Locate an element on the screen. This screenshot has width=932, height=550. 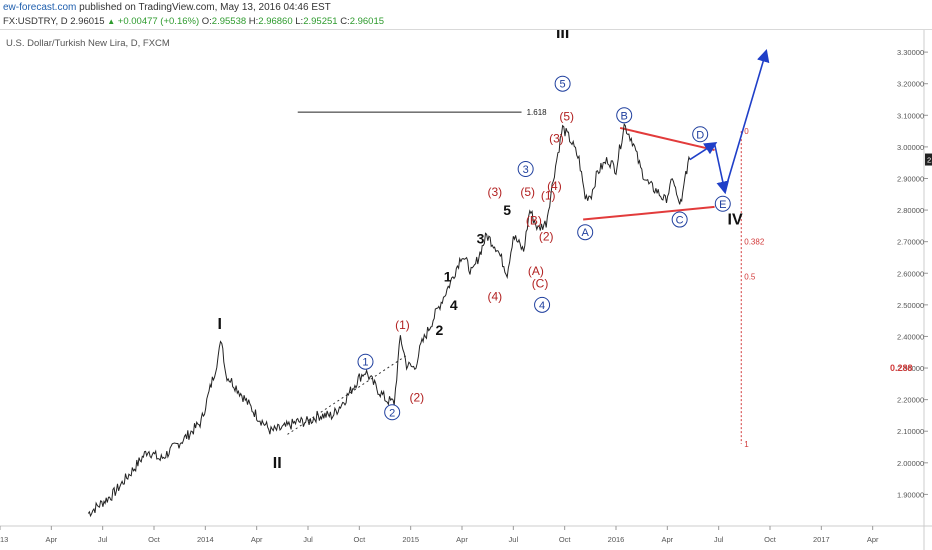
ohlc-close: 2.96015 is located at coordinates (367, 21).